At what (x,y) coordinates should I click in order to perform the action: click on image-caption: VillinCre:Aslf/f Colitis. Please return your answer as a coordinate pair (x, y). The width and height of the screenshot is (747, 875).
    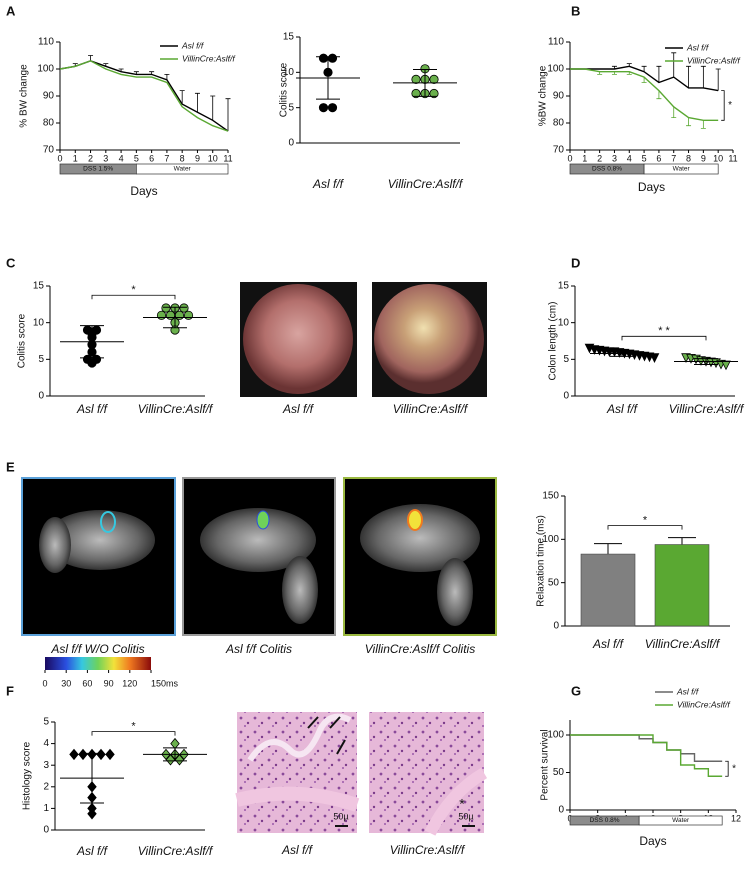
    Looking at the image, I should click on (420, 649).